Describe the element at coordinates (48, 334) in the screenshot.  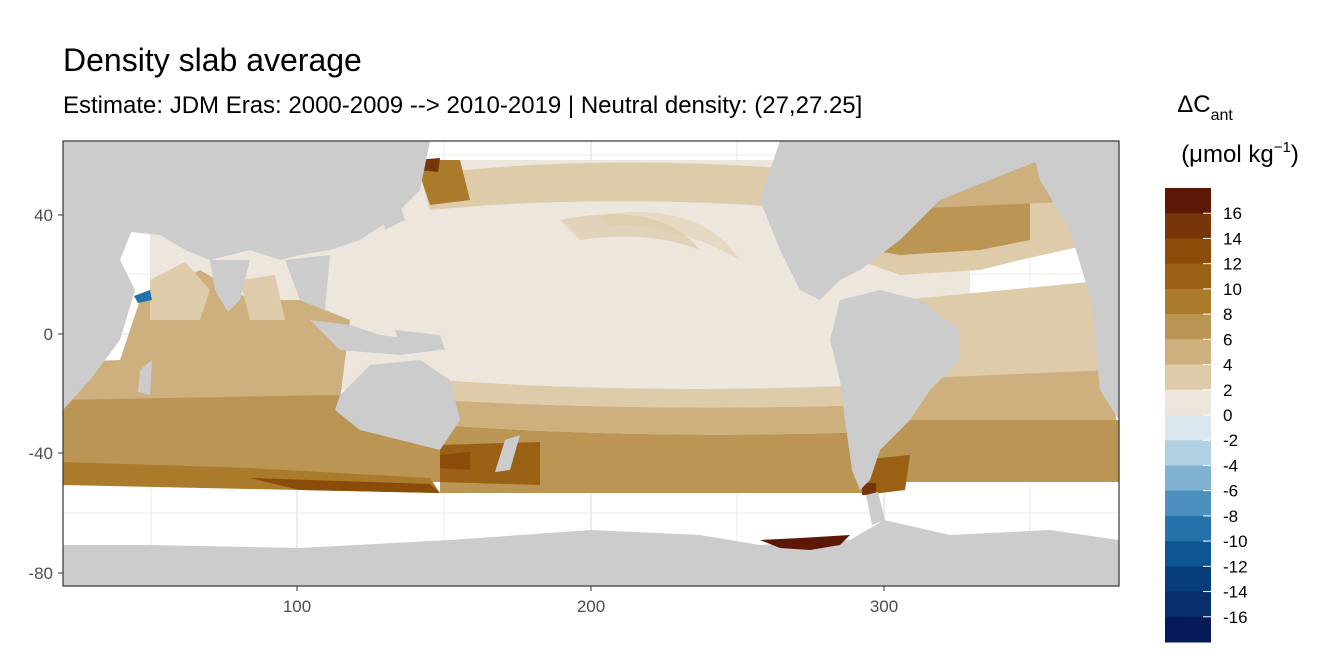
I see `y-tick-label: 0` at that location.